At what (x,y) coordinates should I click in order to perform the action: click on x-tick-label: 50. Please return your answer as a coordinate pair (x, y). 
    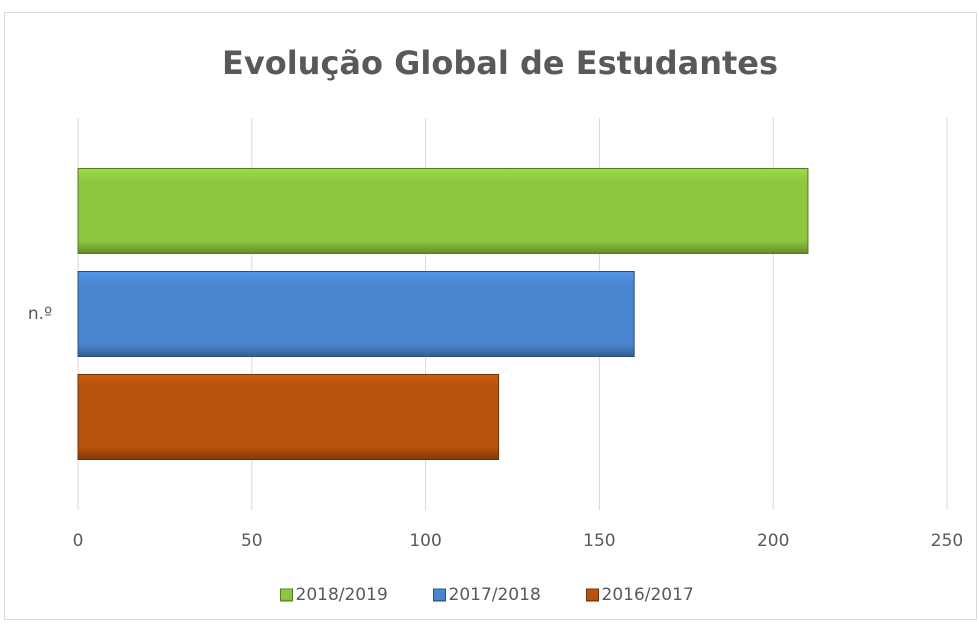
    Looking at the image, I should click on (252, 541).